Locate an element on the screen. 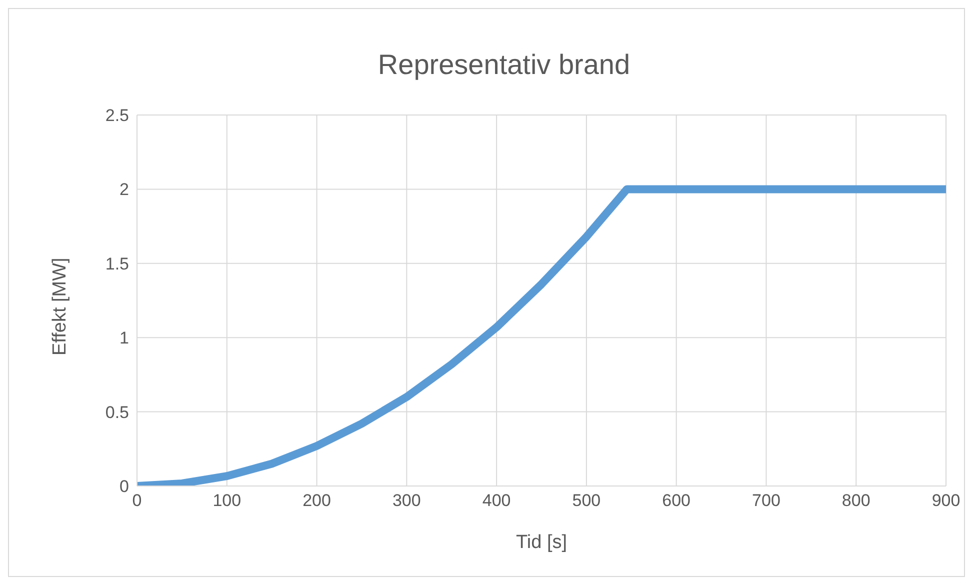  x-tick-label: 700 is located at coordinates (766, 500).